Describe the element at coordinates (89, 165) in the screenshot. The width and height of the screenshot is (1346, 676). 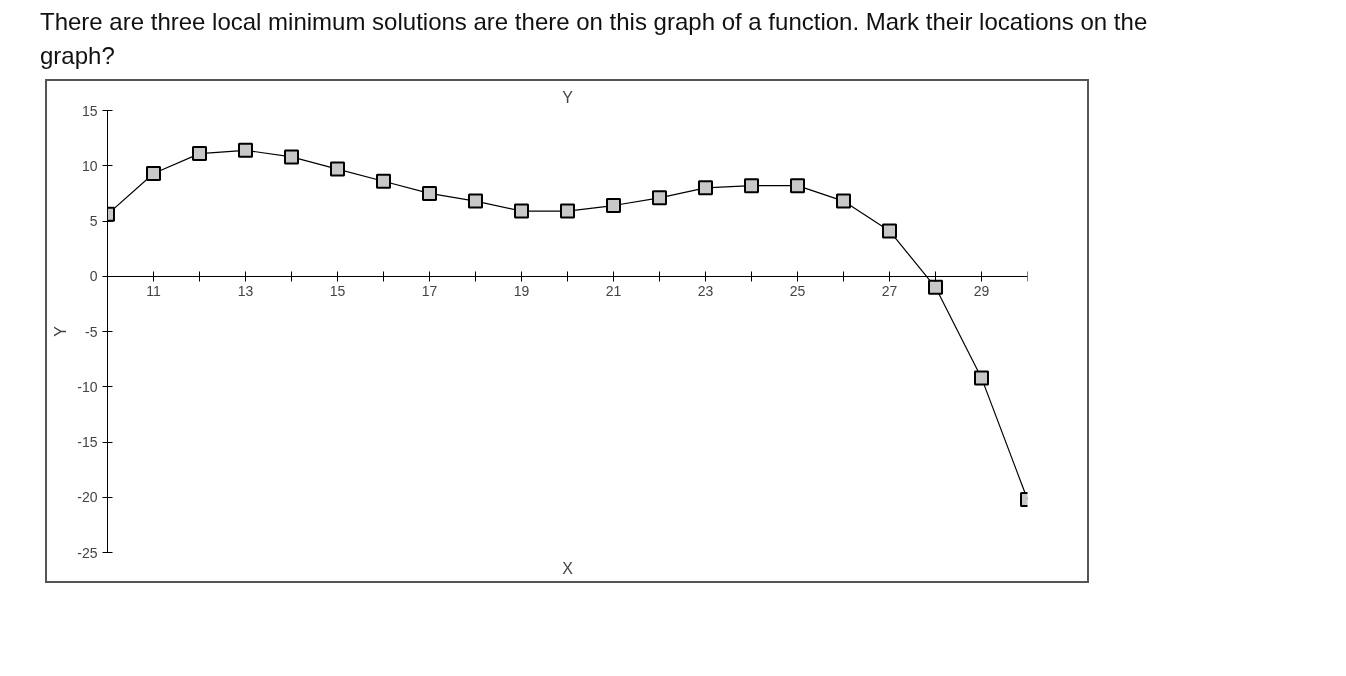
I see `y-tick-label: 10` at that location.